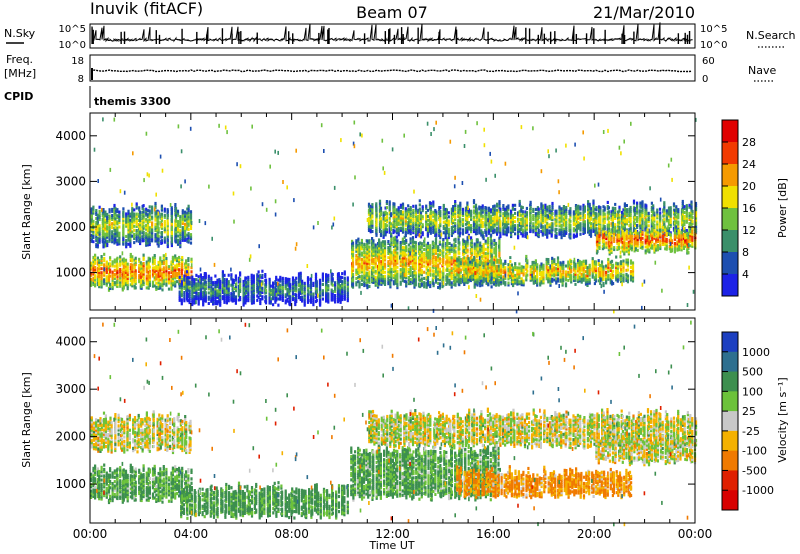  What do you see at coordinates (72, 29) in the screenshot?
I see `sky-left-tick-top: 10^5` at bounding box center [72, 29].